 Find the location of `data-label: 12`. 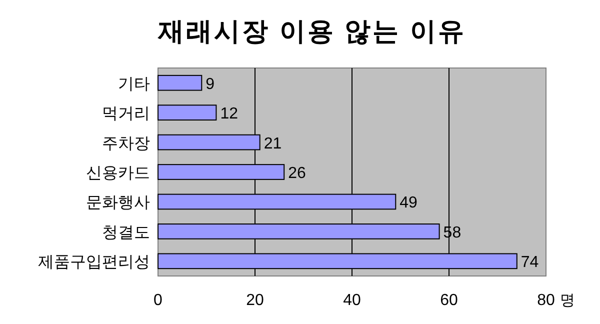

data-label: 12 is located at coordinates (229, 114).